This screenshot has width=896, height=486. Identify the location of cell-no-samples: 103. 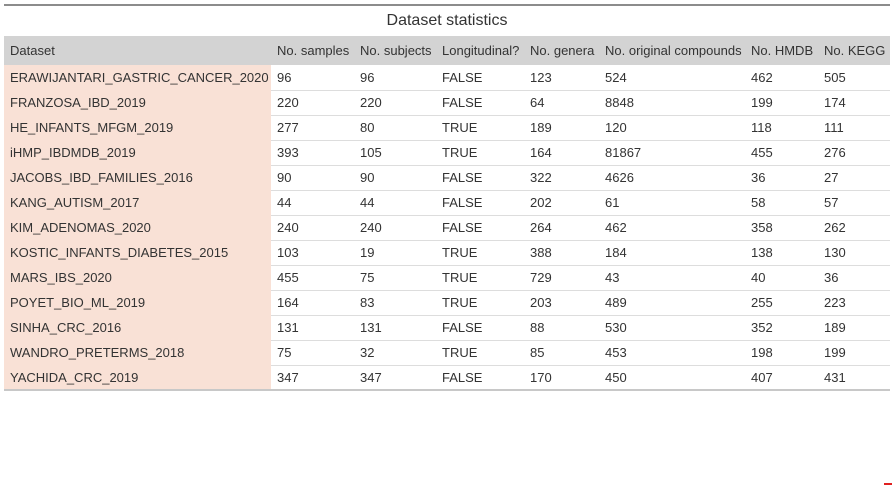
(312, 253).